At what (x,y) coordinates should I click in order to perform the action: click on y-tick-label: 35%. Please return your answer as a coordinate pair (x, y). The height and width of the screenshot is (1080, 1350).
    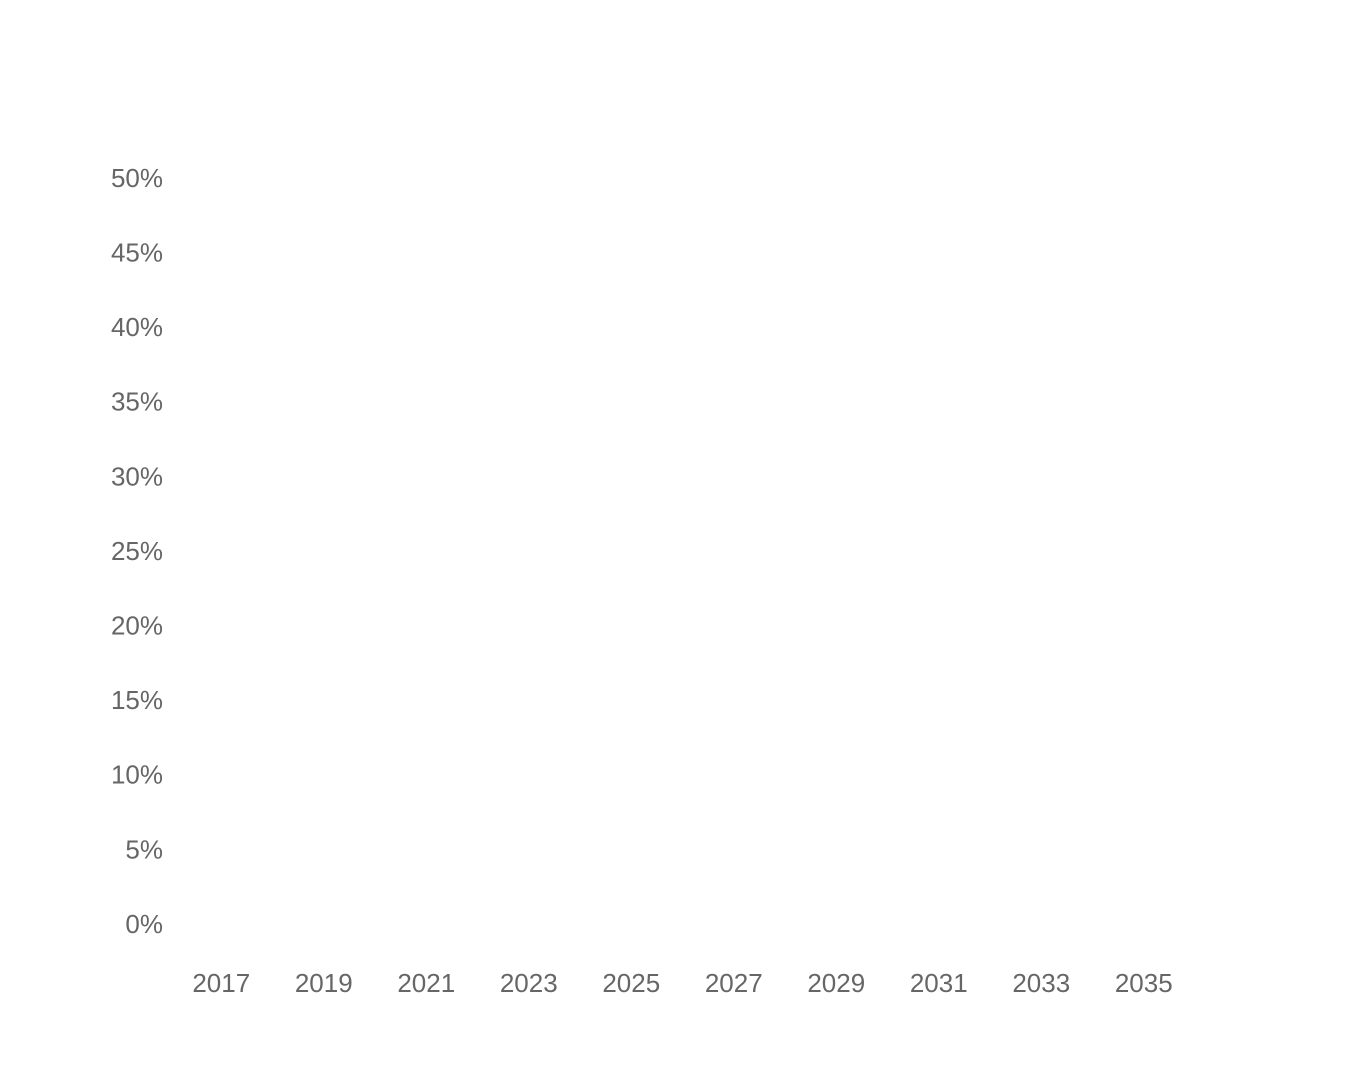
    Looking at the image, I should click on (137, 402).